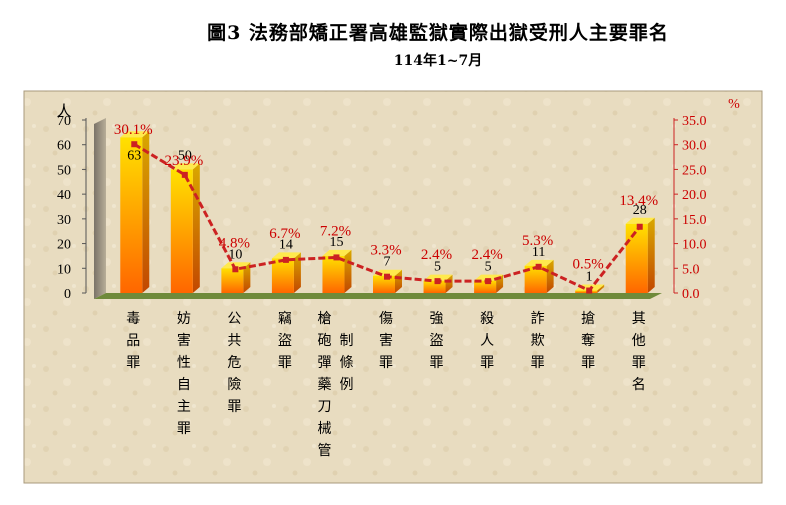 The height and width of the screenshot is (505, 786). Describe the element at coordinates (324, 429) in the screenshot. I see `category-label-char: 械` at that location.